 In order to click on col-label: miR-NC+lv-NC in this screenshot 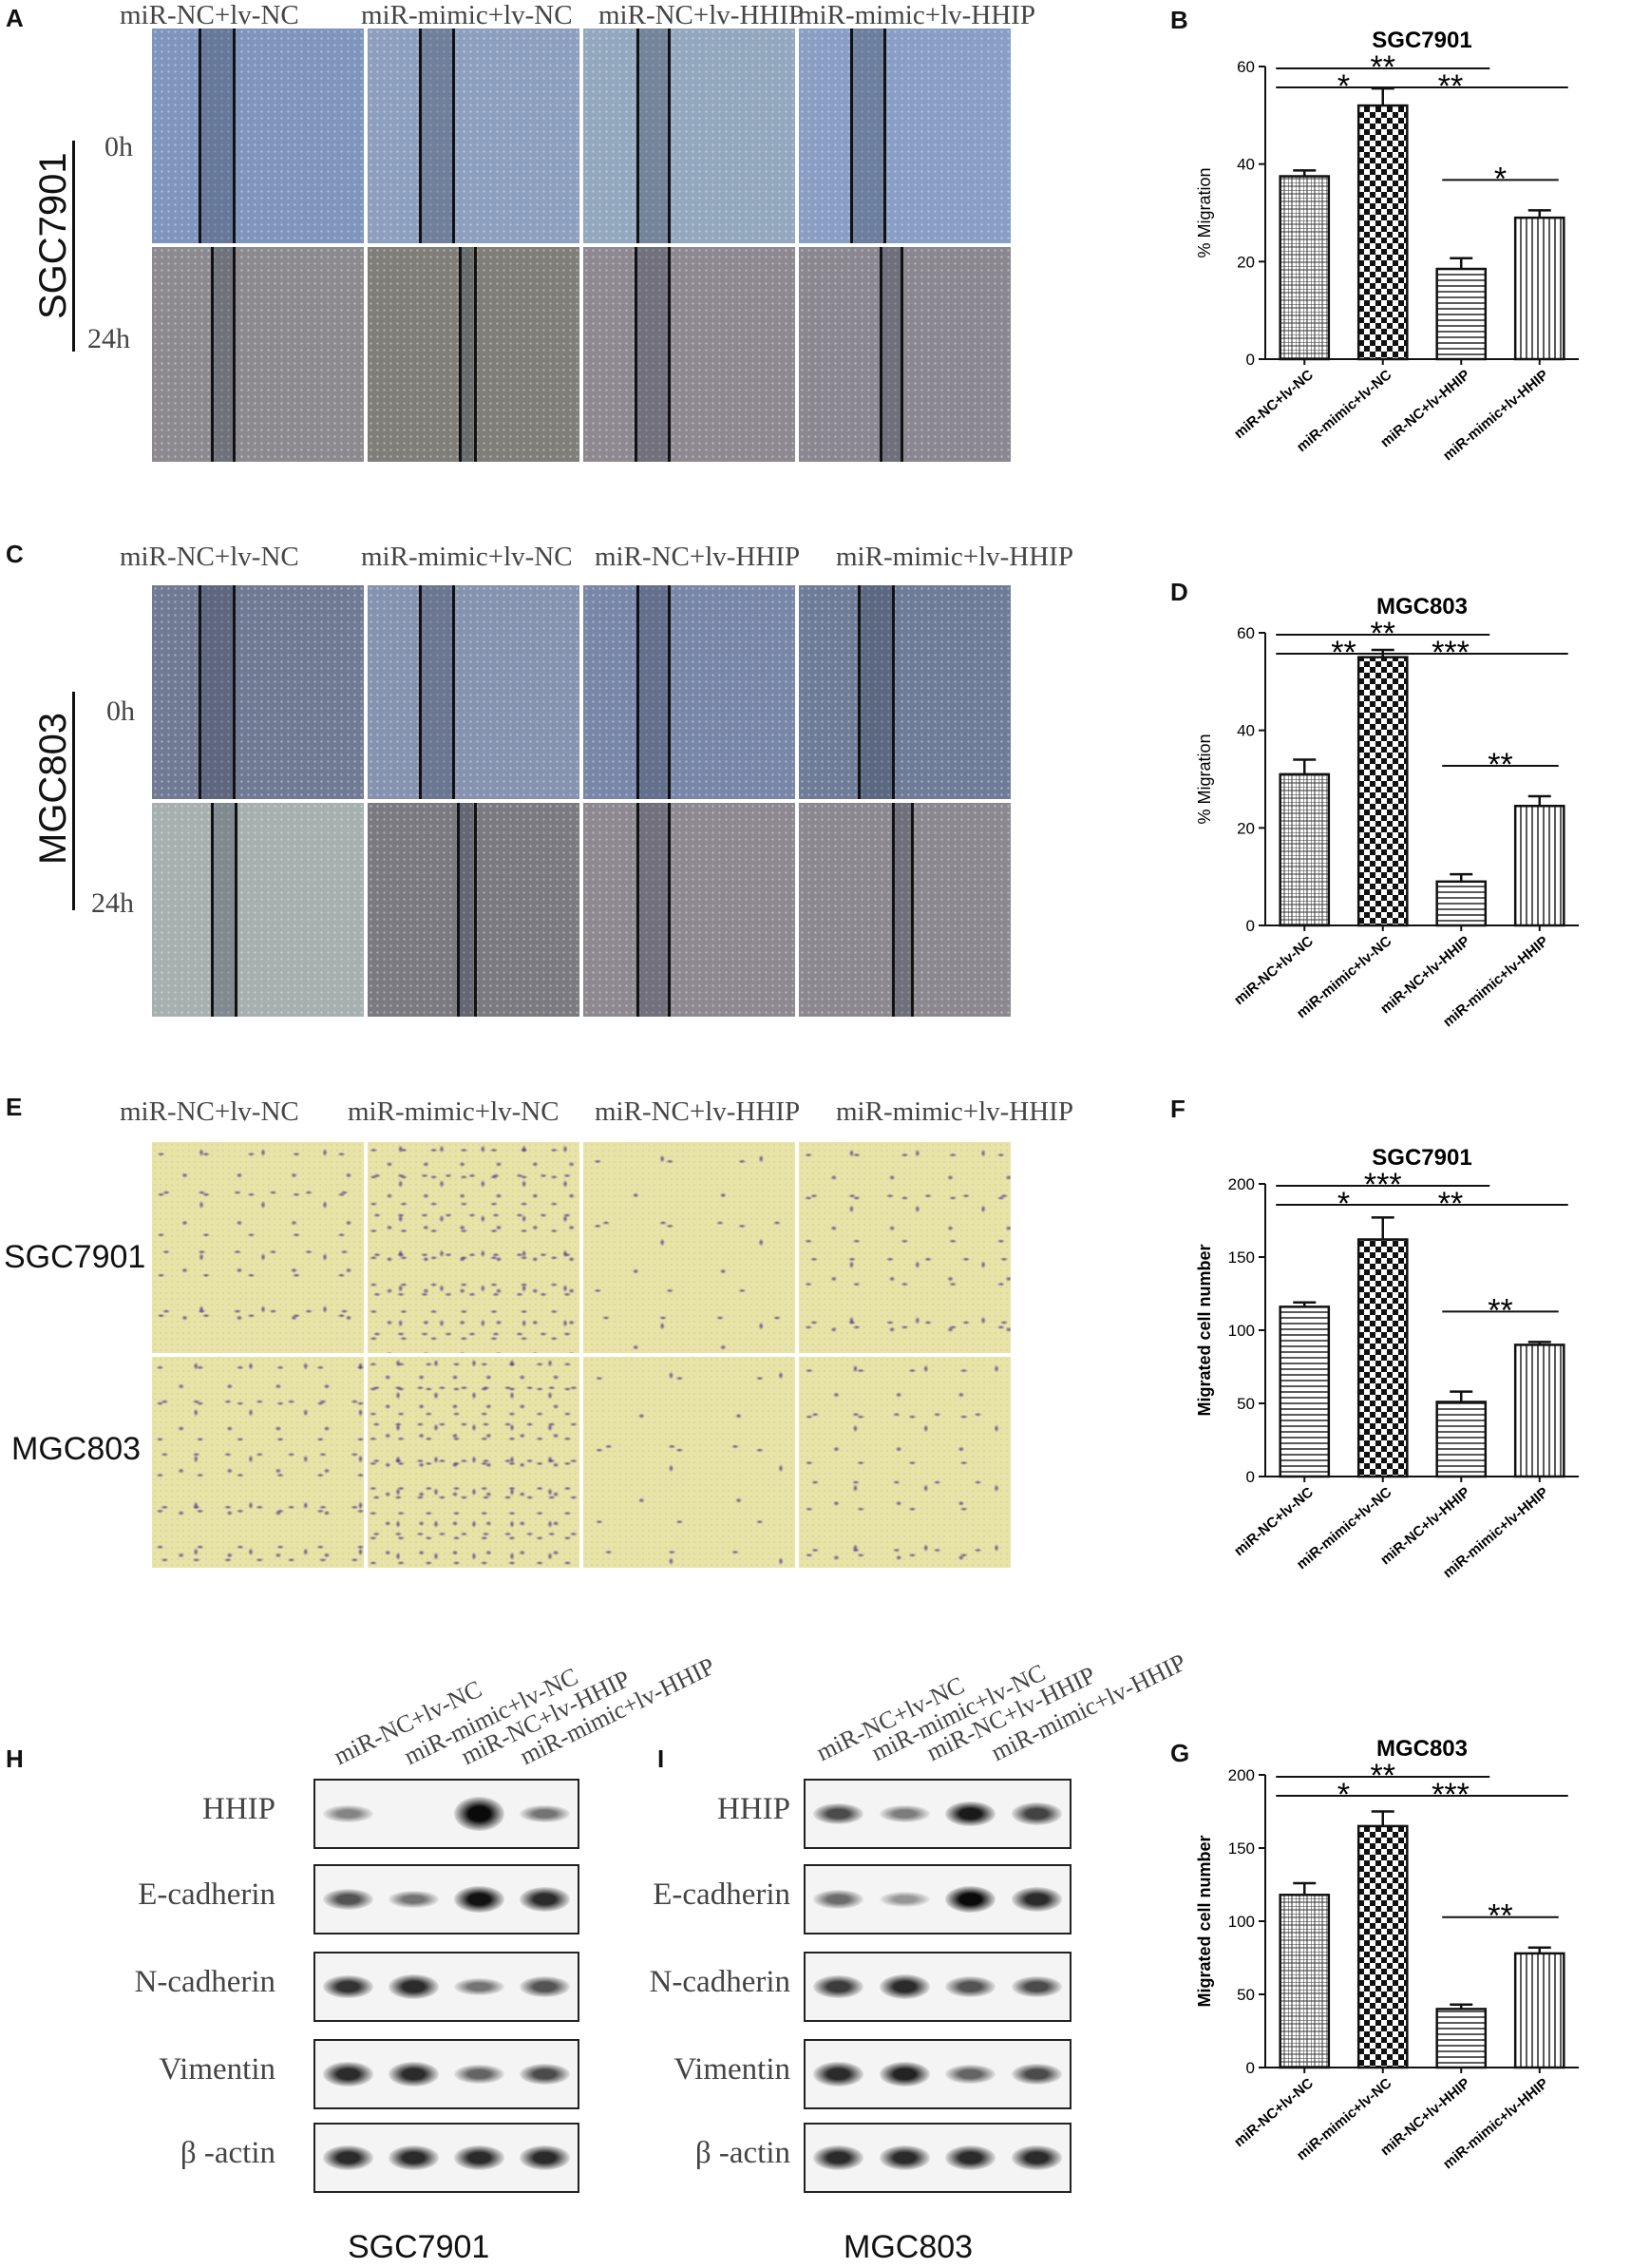, I will do `click(210, 557)`.